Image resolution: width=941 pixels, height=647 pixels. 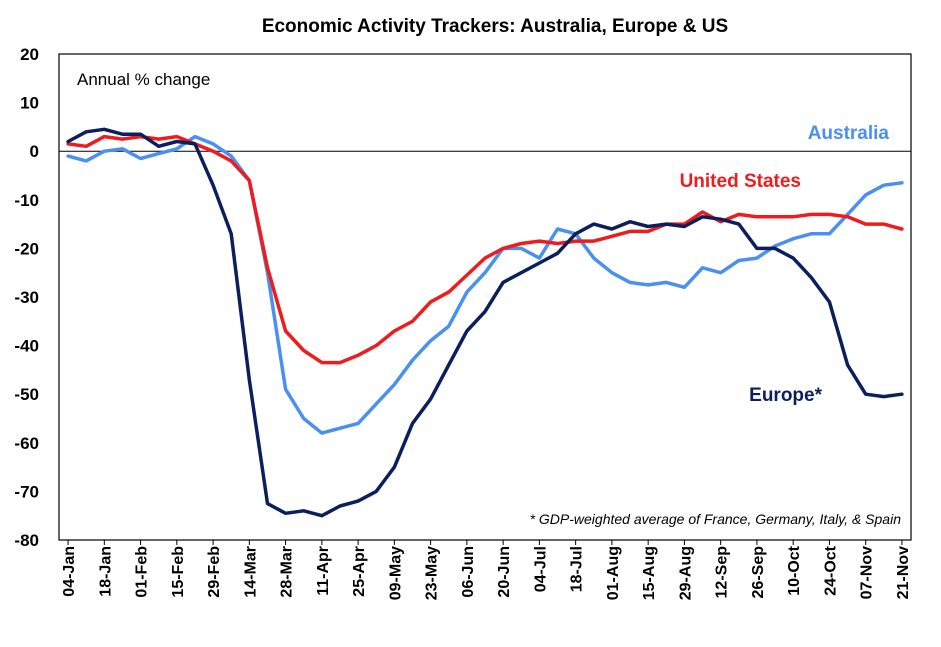 What do you see at coordinates (26, 248) in the screenshot?
I see `y-tick-label: -20` at bounding box center [26, 248].